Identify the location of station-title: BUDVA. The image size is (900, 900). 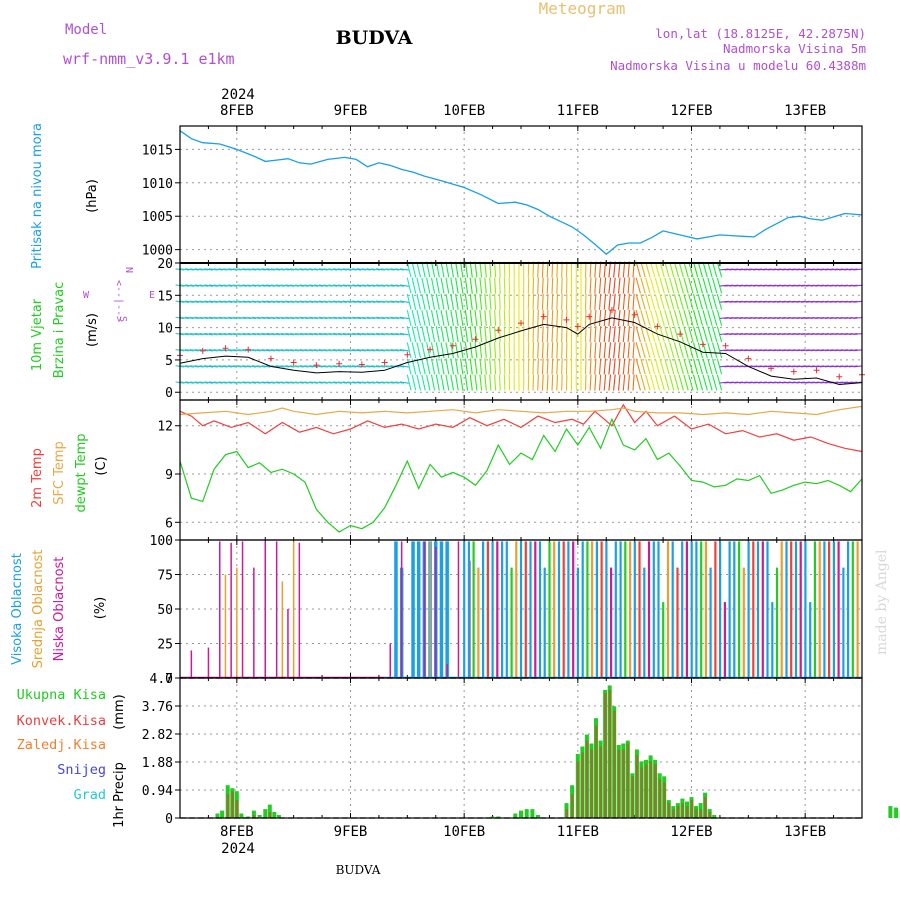
(374, 38).